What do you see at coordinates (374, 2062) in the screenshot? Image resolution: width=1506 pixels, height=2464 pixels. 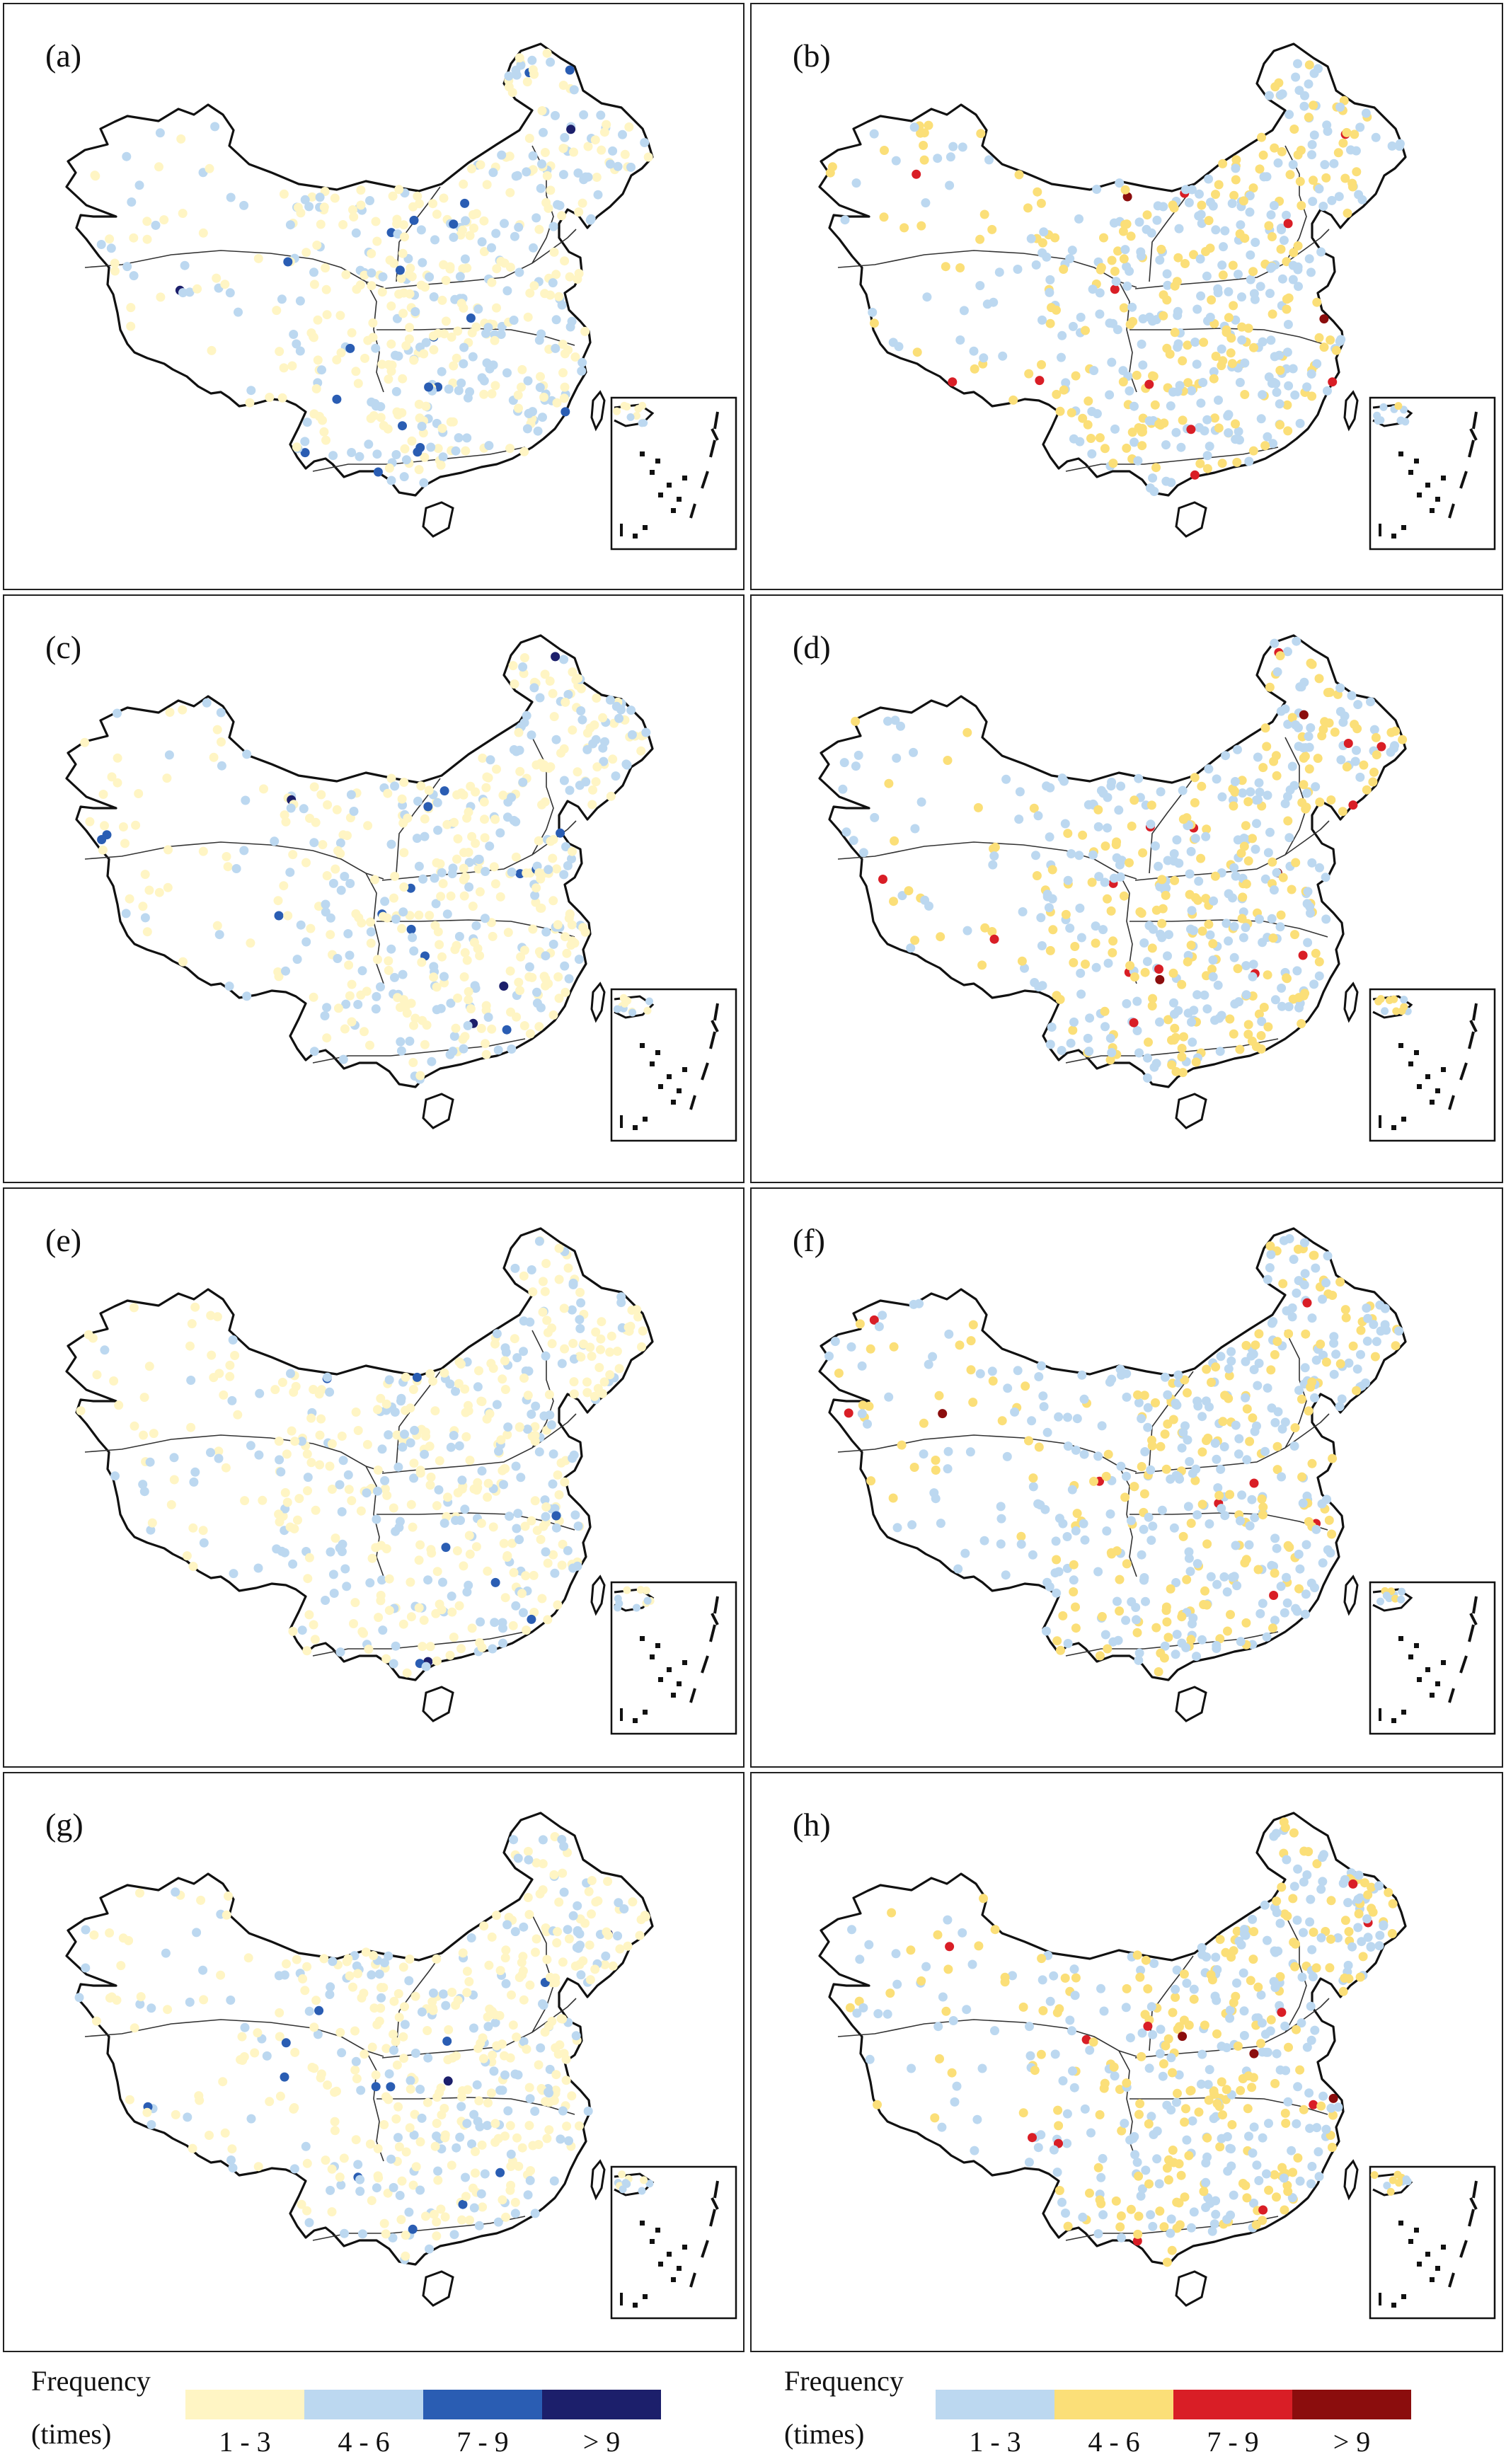 I see `map-panel-g: (g)` at bounding box center [374, 2062].